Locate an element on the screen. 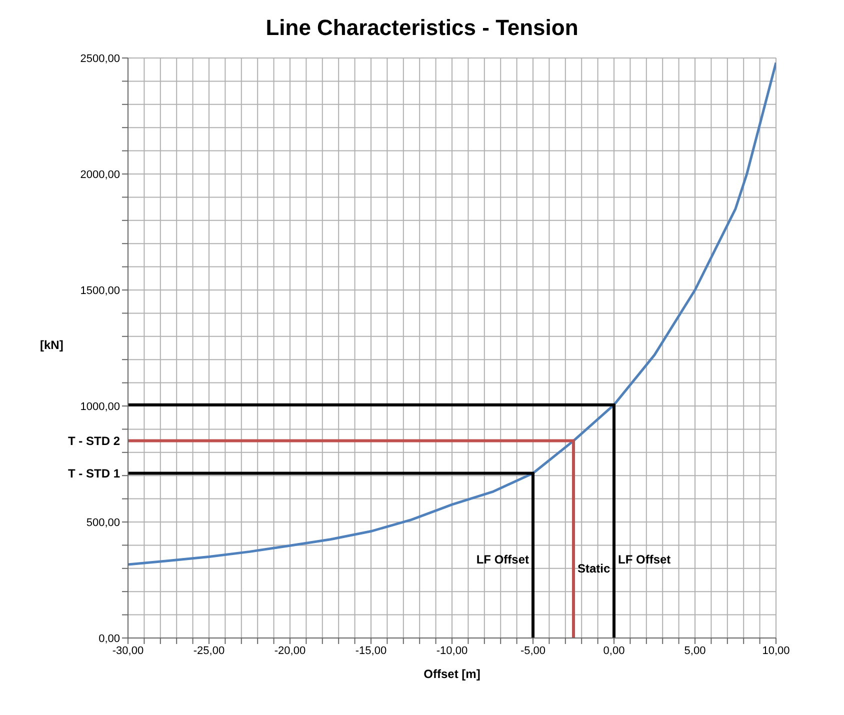 The width and height of the screenshot is (844, 715). annotation: Static is located at coordinates (594, 569).